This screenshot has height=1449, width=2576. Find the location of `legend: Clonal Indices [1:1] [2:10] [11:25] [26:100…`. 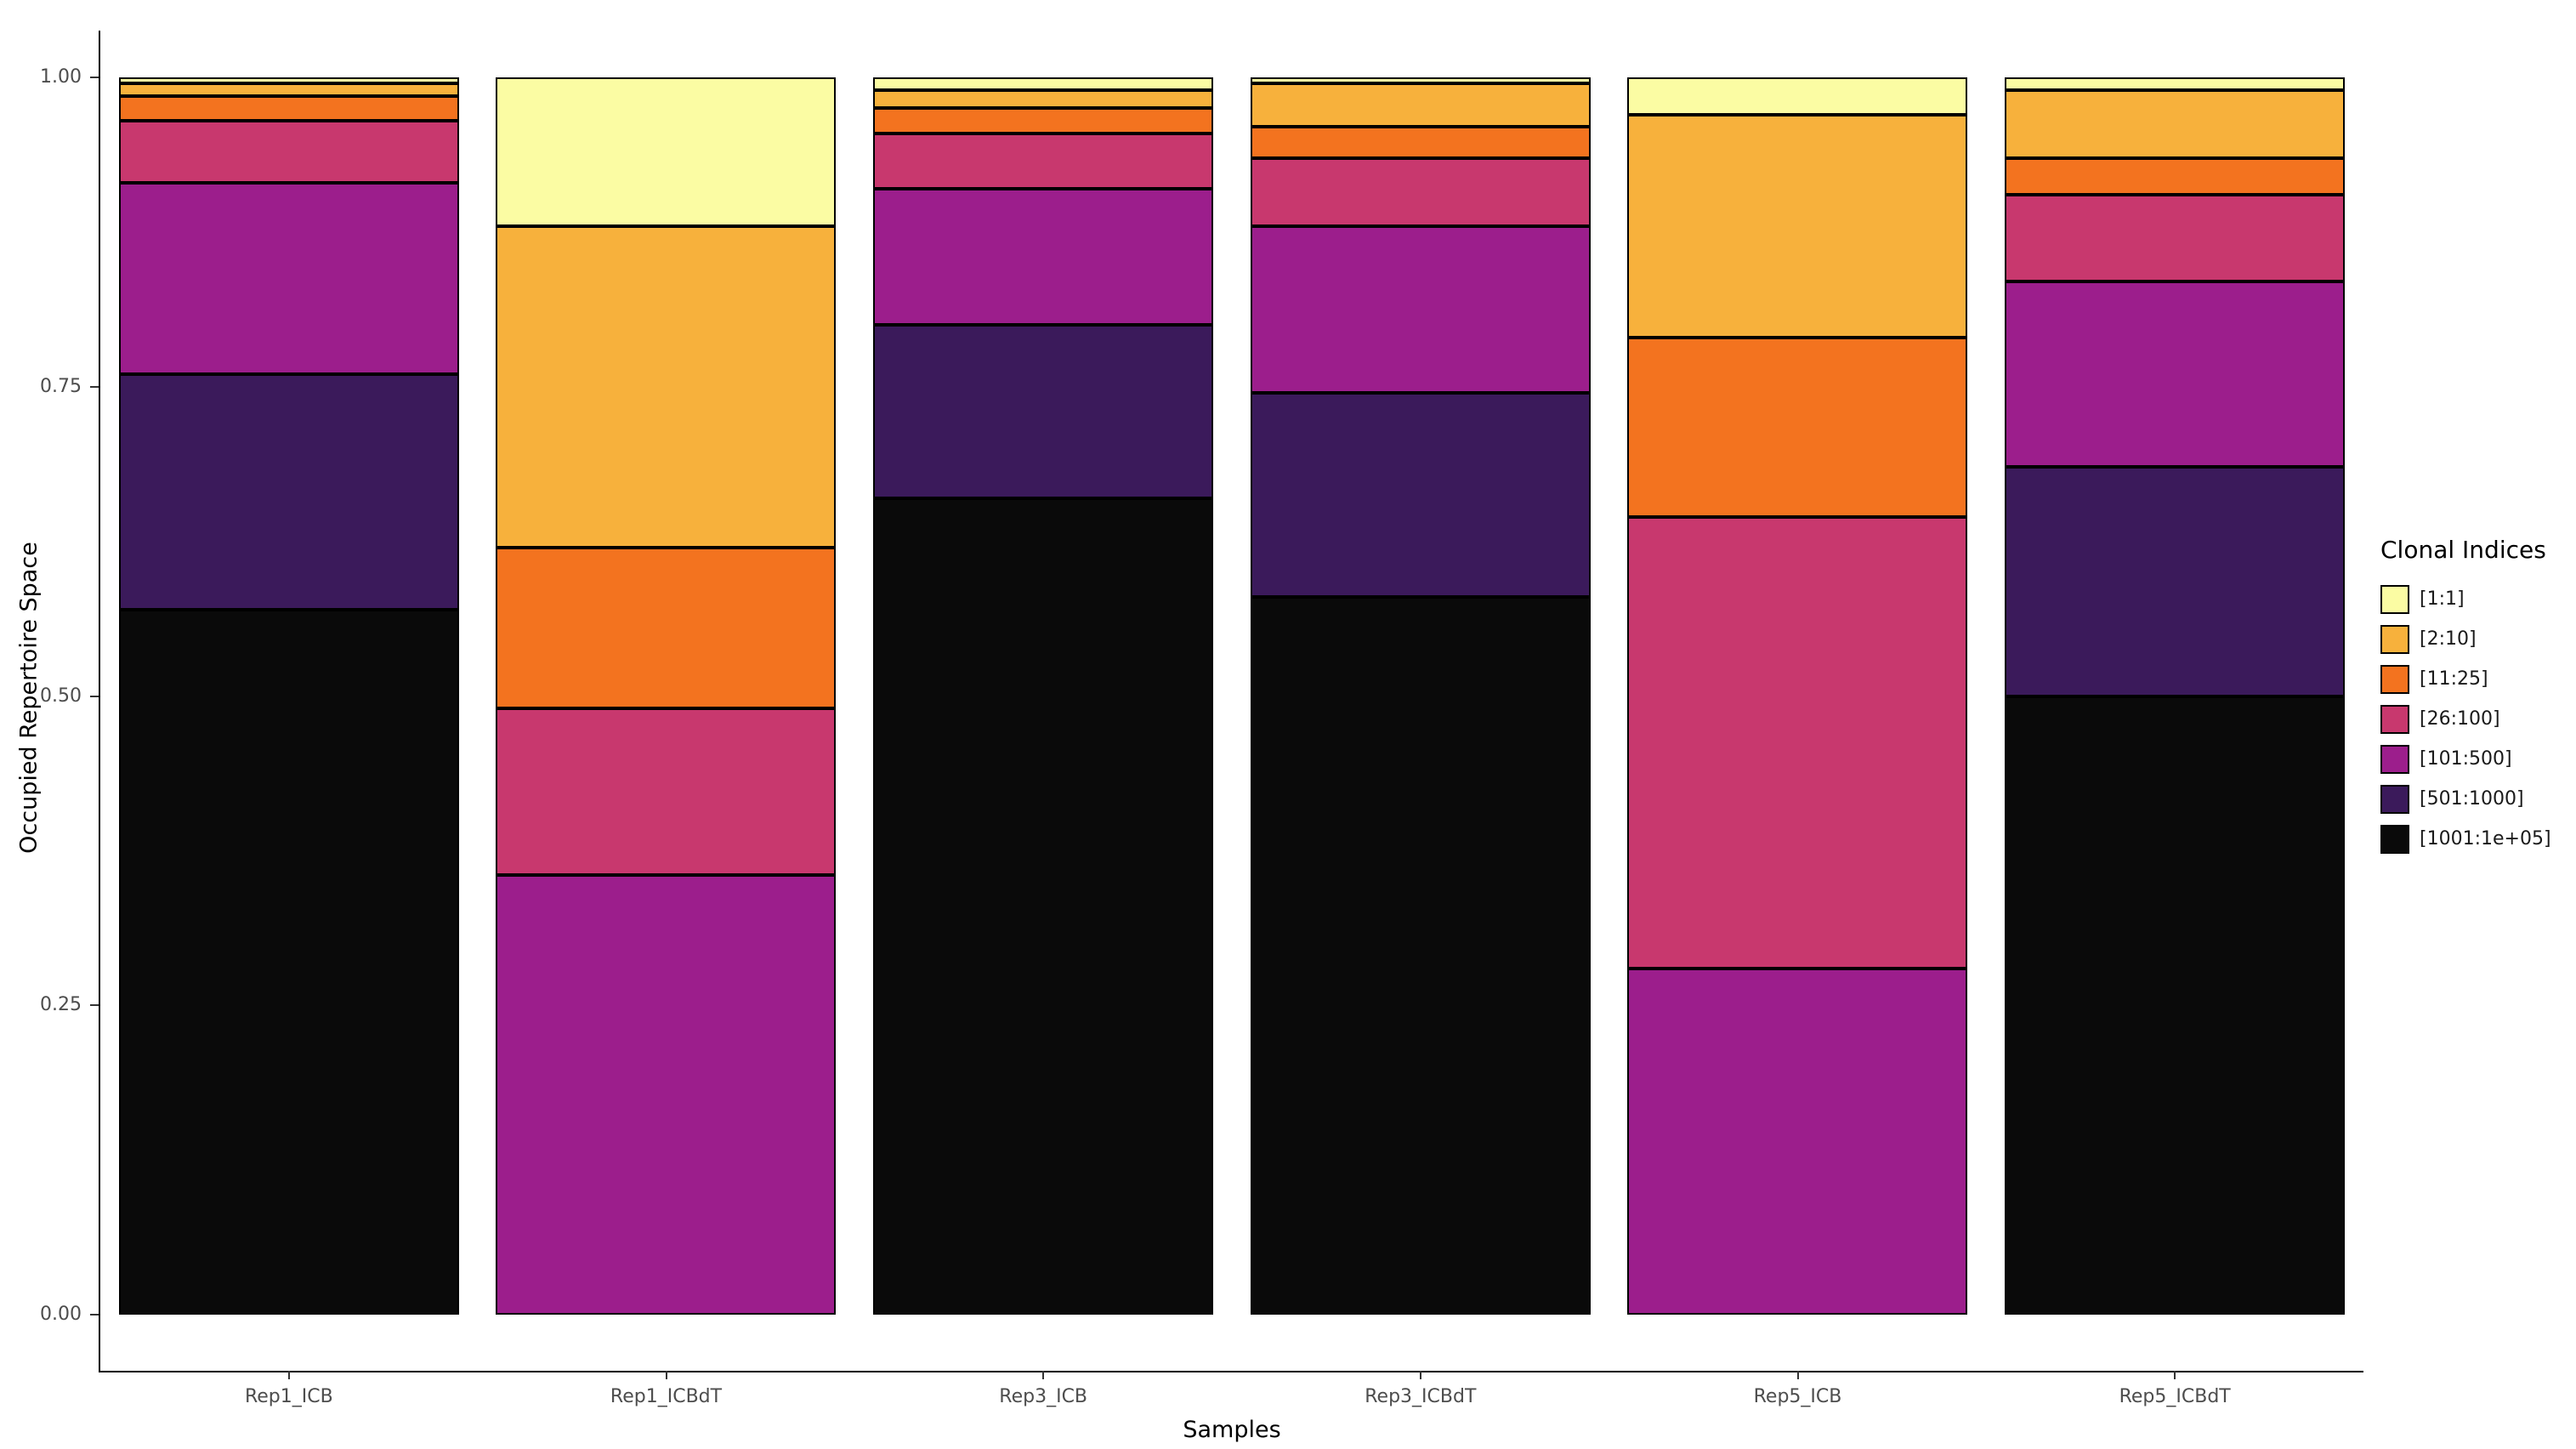

legend: Clonal Indices [1:1] [2:10] [11:25] [26:100… is located at coordinates (2477, 697).